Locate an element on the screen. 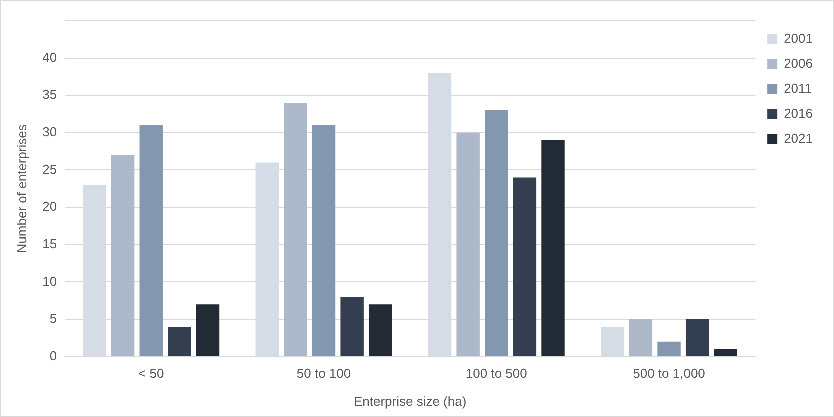 Image resolution: width=834 pixels, height=417 pixels. x-axis-title: Enterprise size (ha) is located at coordinates (410, 401).